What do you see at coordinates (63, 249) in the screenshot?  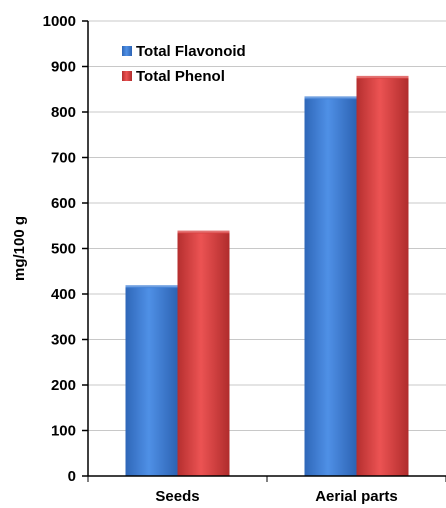 I see `y-tick-label-5: 500` at bounding box center [63, 249].